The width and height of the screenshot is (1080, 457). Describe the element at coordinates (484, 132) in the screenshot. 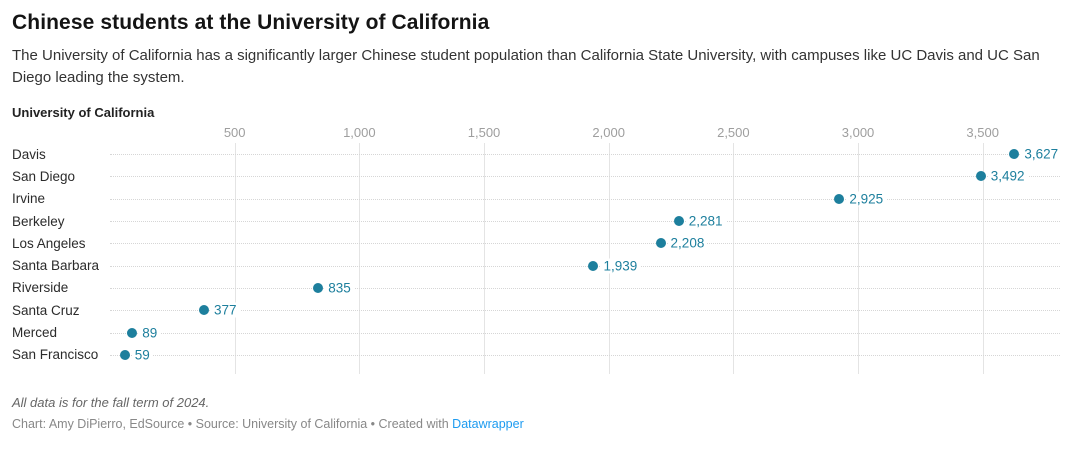

I see `x-axis-tick: 1,500` at that location.